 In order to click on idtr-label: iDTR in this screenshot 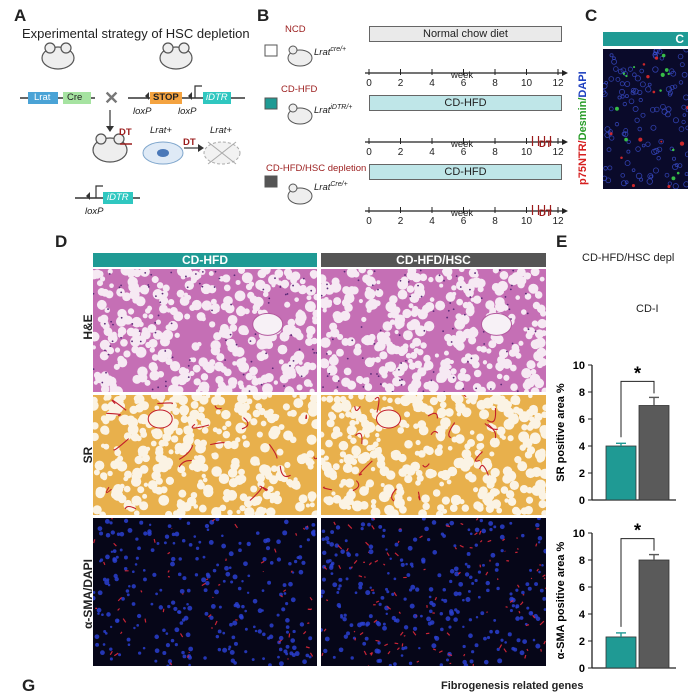, I will do `click(217, 97)`.